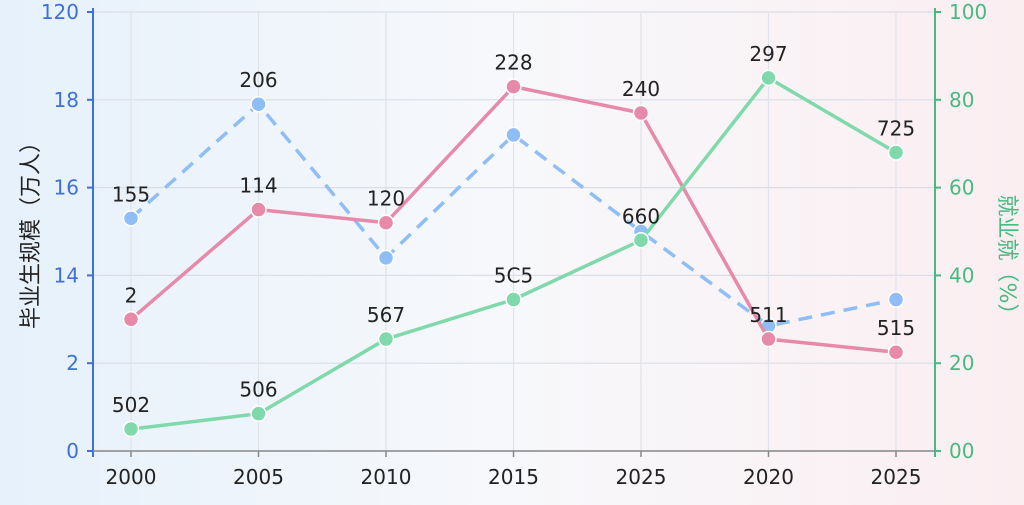  I want to click on x-tick-label: 2005, so click(258, 477).